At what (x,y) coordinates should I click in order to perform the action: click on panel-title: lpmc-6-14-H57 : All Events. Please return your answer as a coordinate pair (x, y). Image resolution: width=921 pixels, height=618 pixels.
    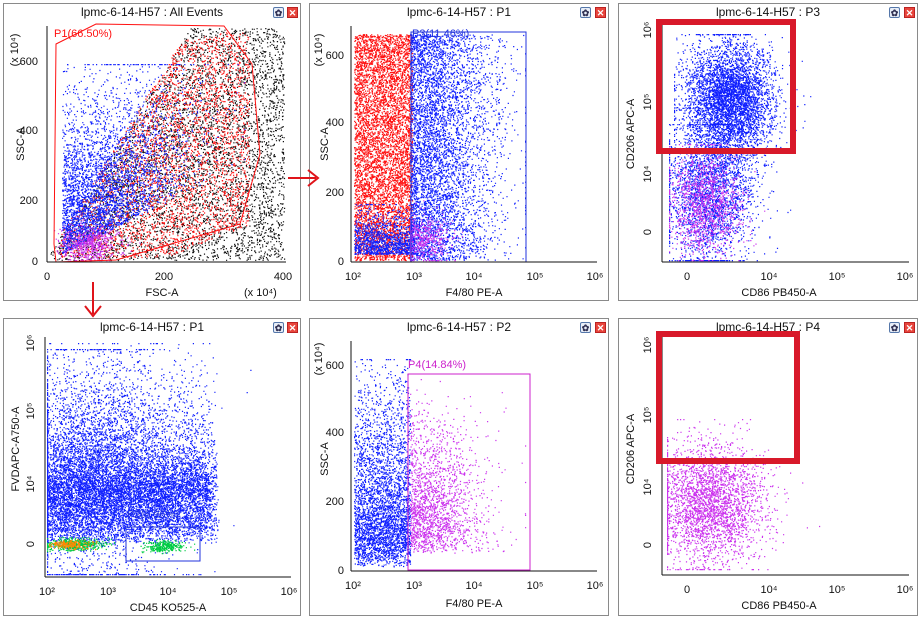
    Looking at the image, I should click on (152, 12).